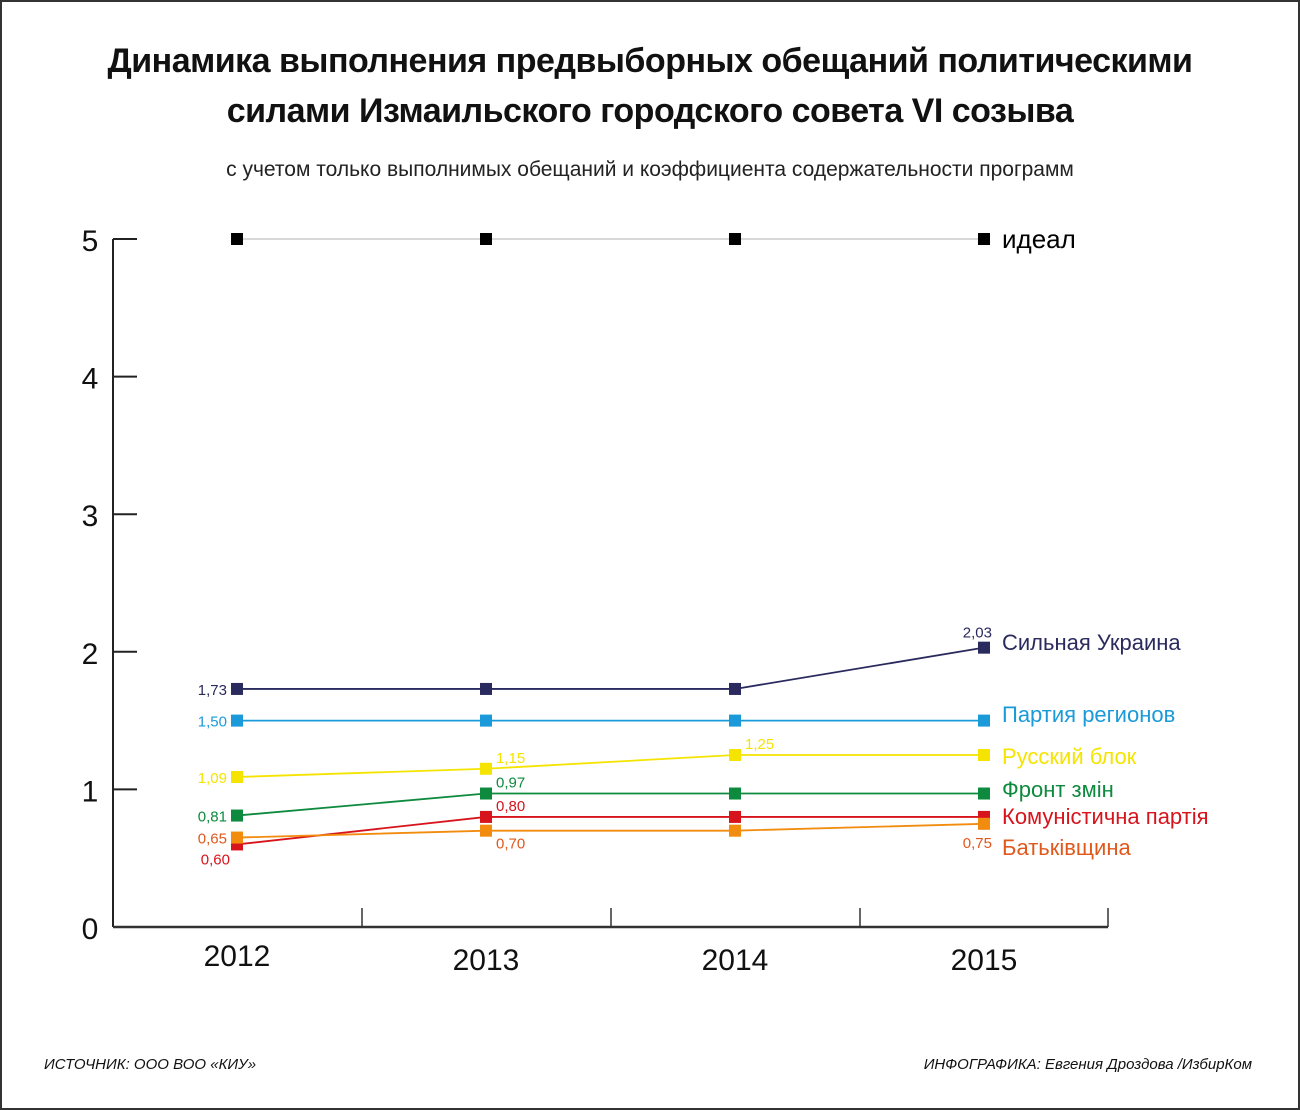  Describe the element at coordinates (1058, 789) in the screenshot. I see `legend-label: Фронт змін` at that location.